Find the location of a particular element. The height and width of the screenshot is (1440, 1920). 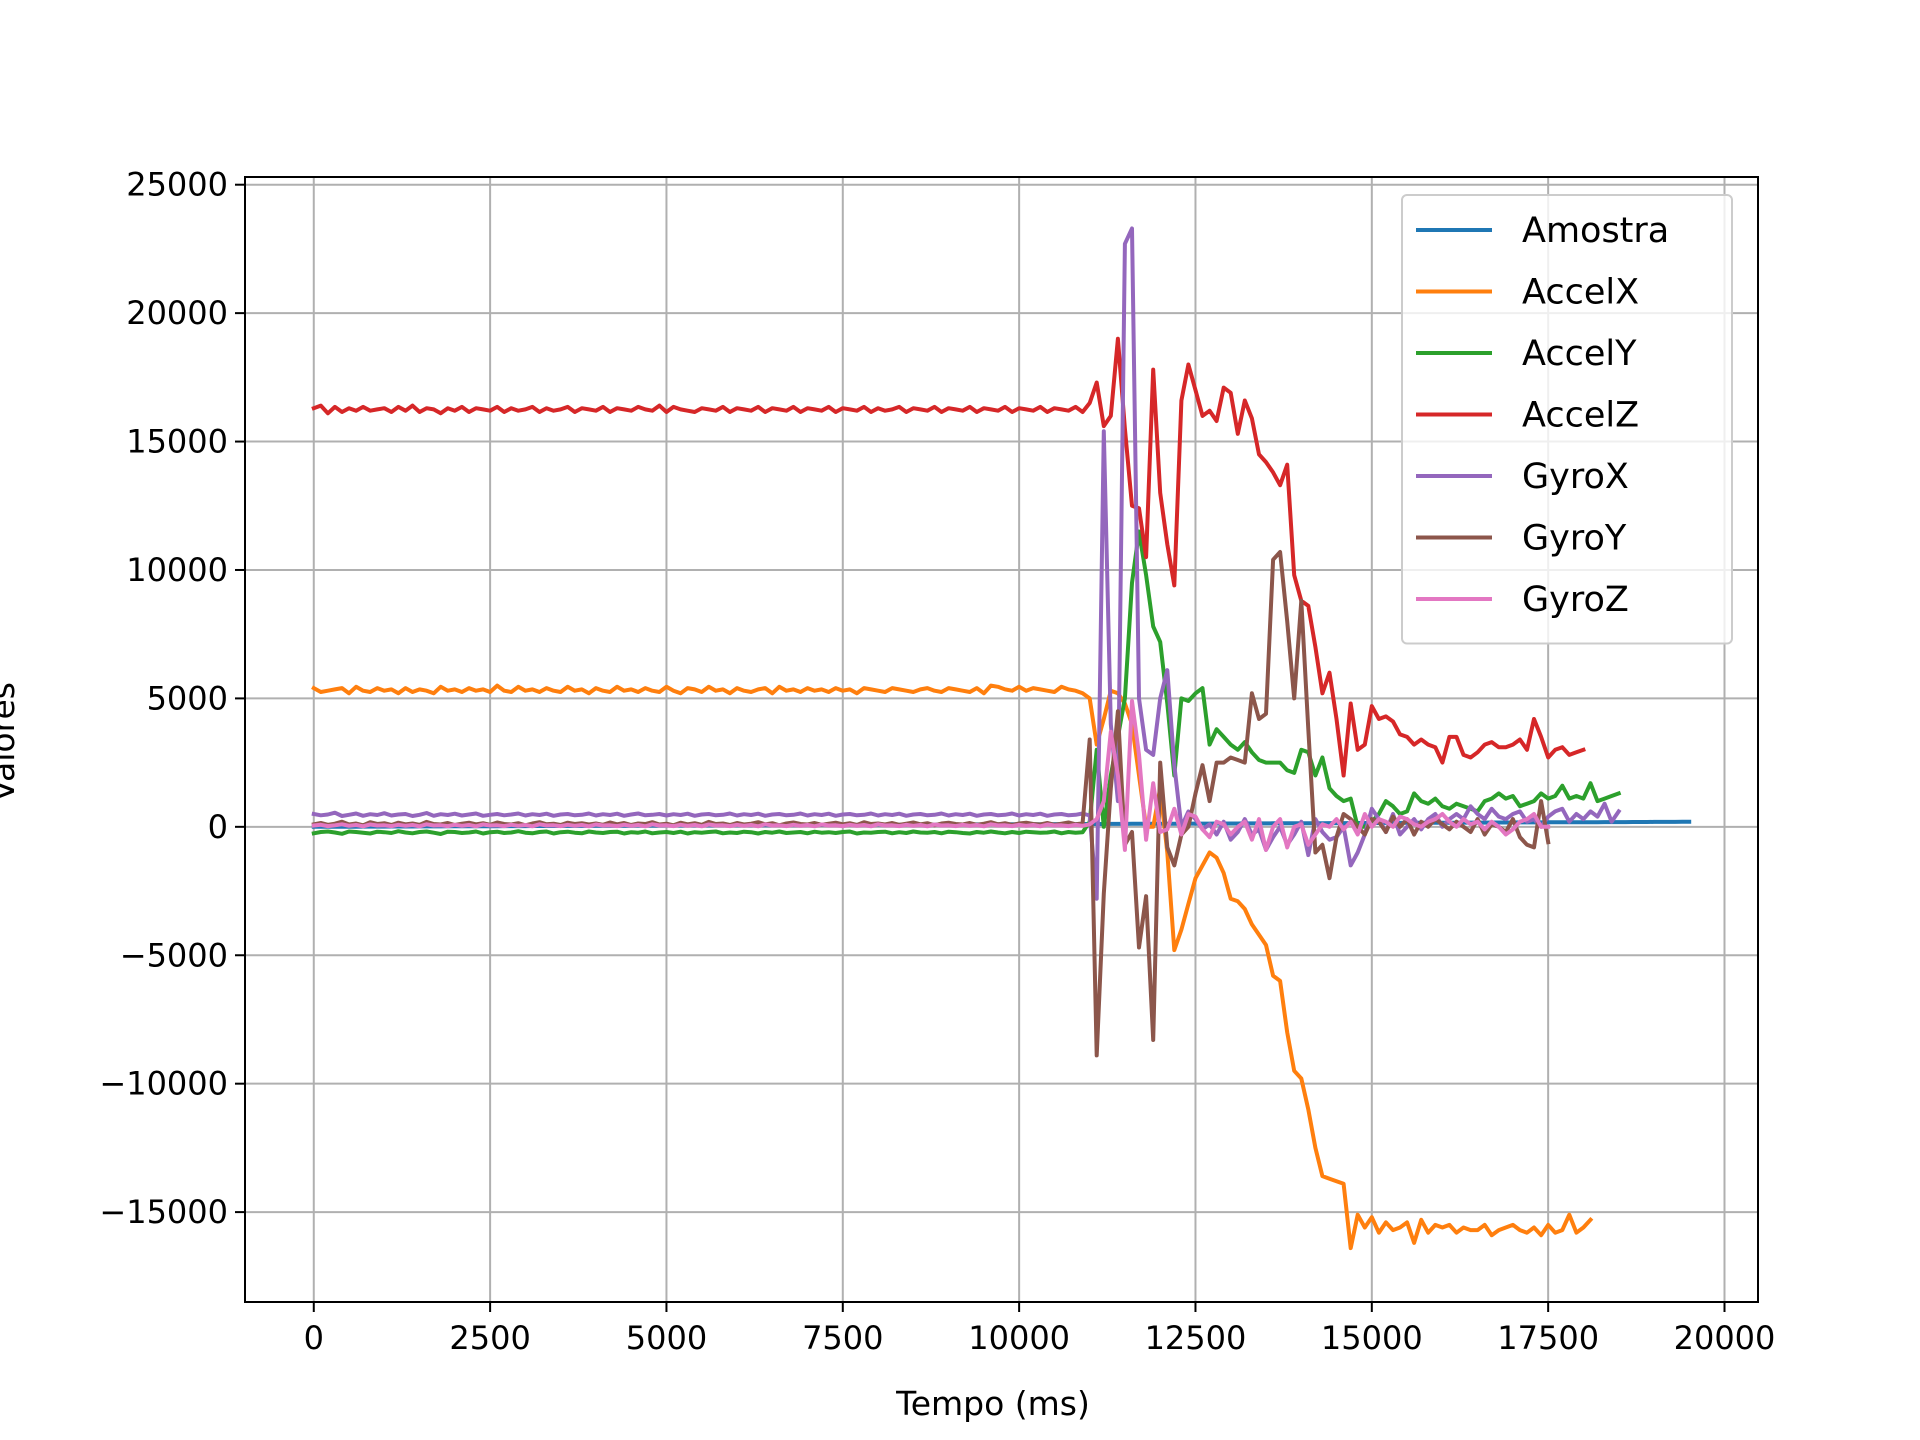

y-tick-label: −10000 is located at coordinates (163, 1084).